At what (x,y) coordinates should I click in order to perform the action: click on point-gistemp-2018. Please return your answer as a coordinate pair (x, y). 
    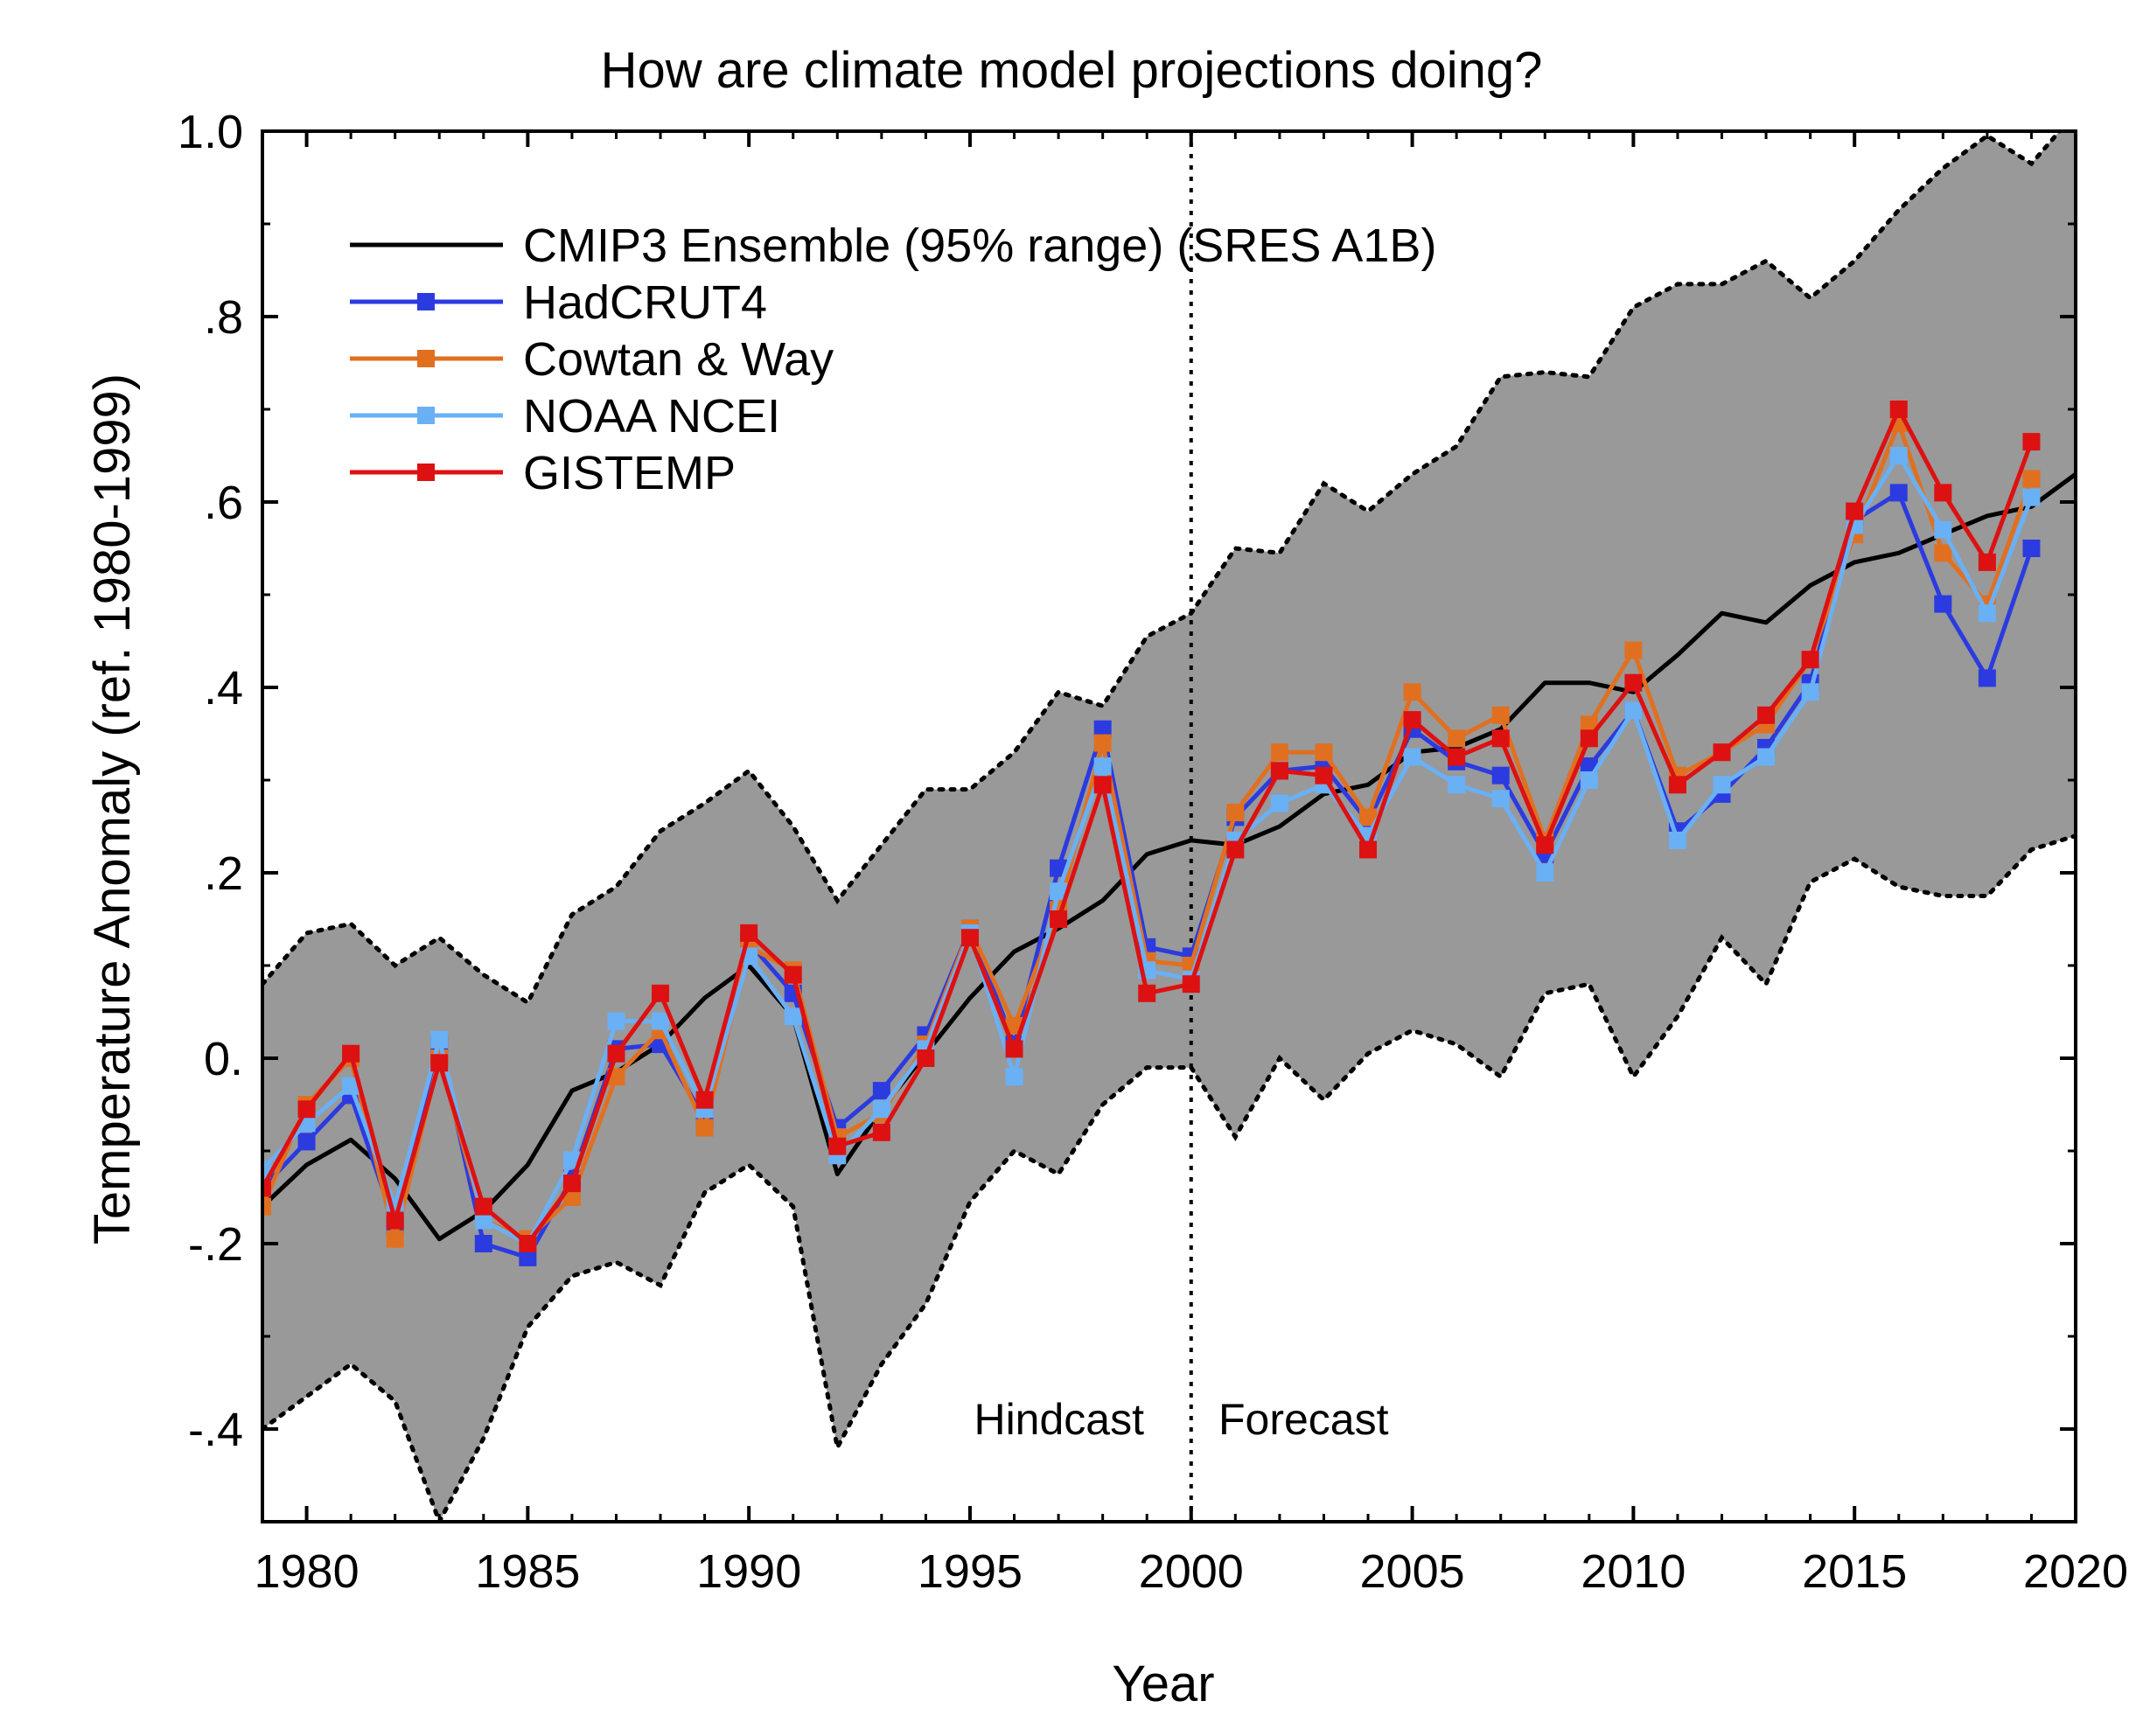
    Looking at the image, I should click on (1987, 562).